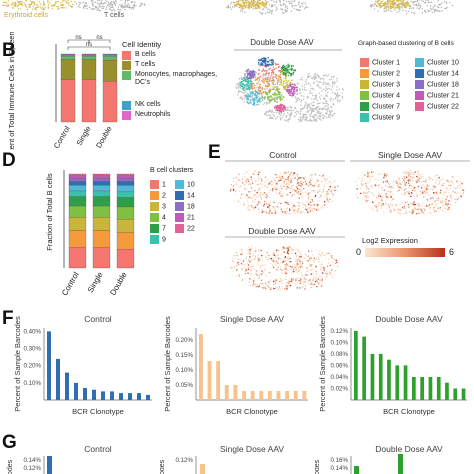 The height and width of the screenshot is (474, 474). I want to click on legend-label: Cluster 3, so click(386, 85).